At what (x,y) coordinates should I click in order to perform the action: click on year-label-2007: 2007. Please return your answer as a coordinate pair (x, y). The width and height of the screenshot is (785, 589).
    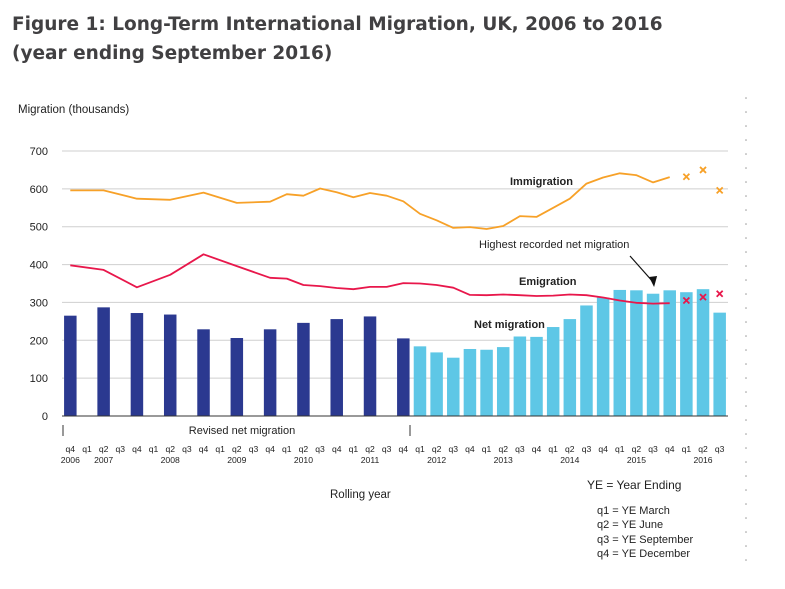
    Looking at the image, I should click on (103, 460).